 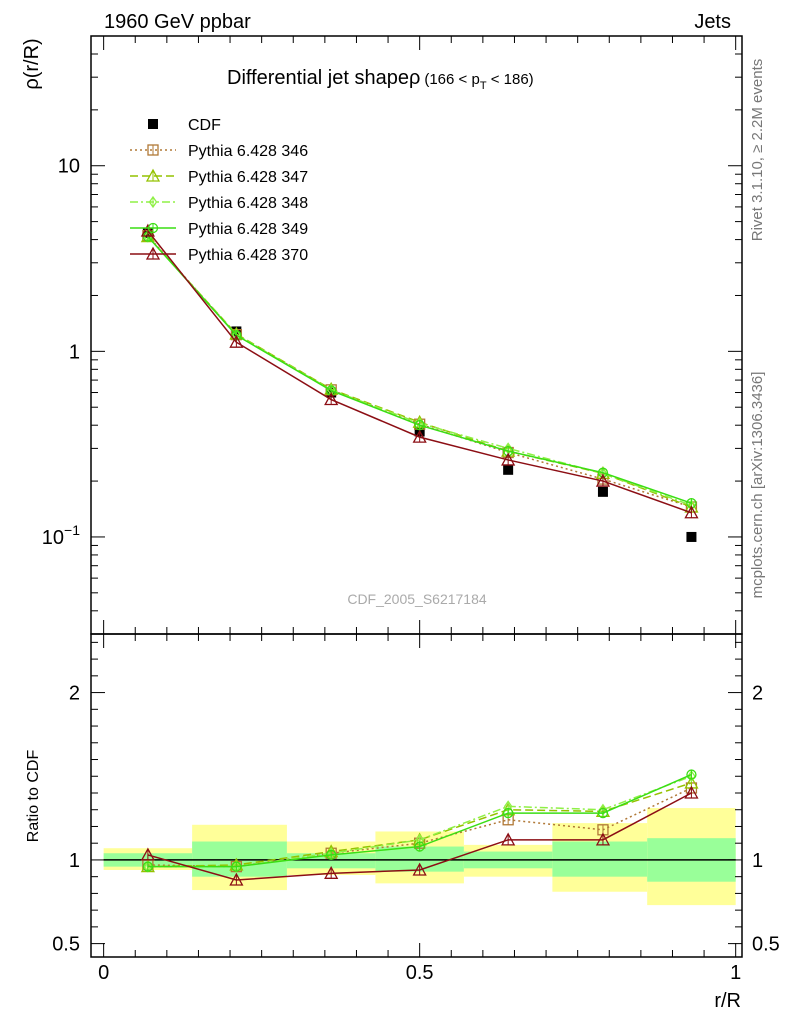 What do you see at coordinates (248, 255) in the screenshot?
I see `legend-label-py370: Pythia 6.428 370` at bounding box center [248, 255].